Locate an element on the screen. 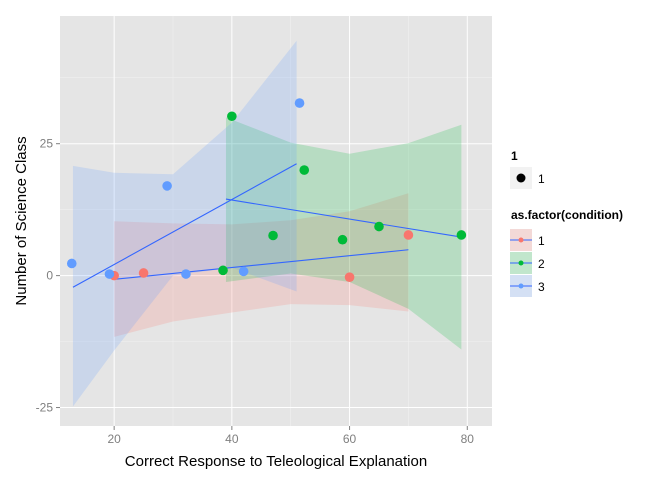  x-tick-label: 60 is located at coordinates (350, 439).